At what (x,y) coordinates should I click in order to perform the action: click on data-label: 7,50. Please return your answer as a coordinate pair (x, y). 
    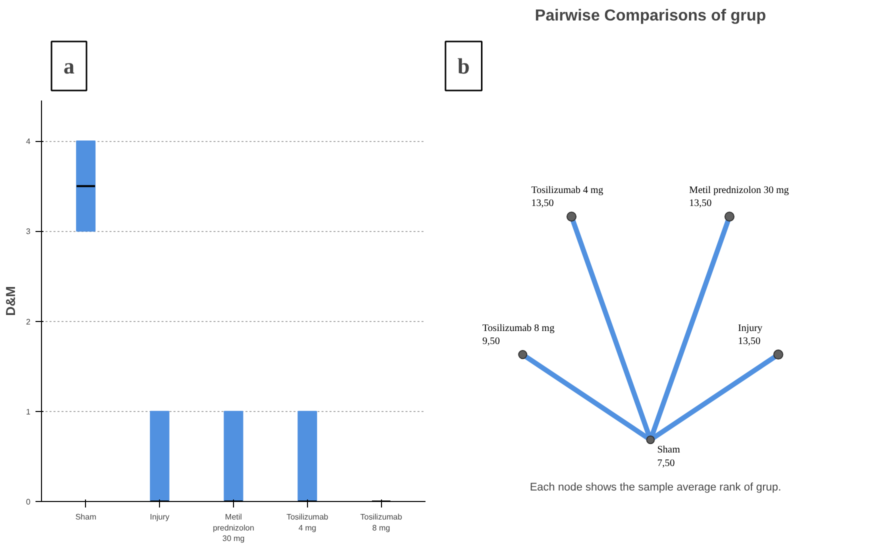
    Looking at the image, I should click on (666, 463).